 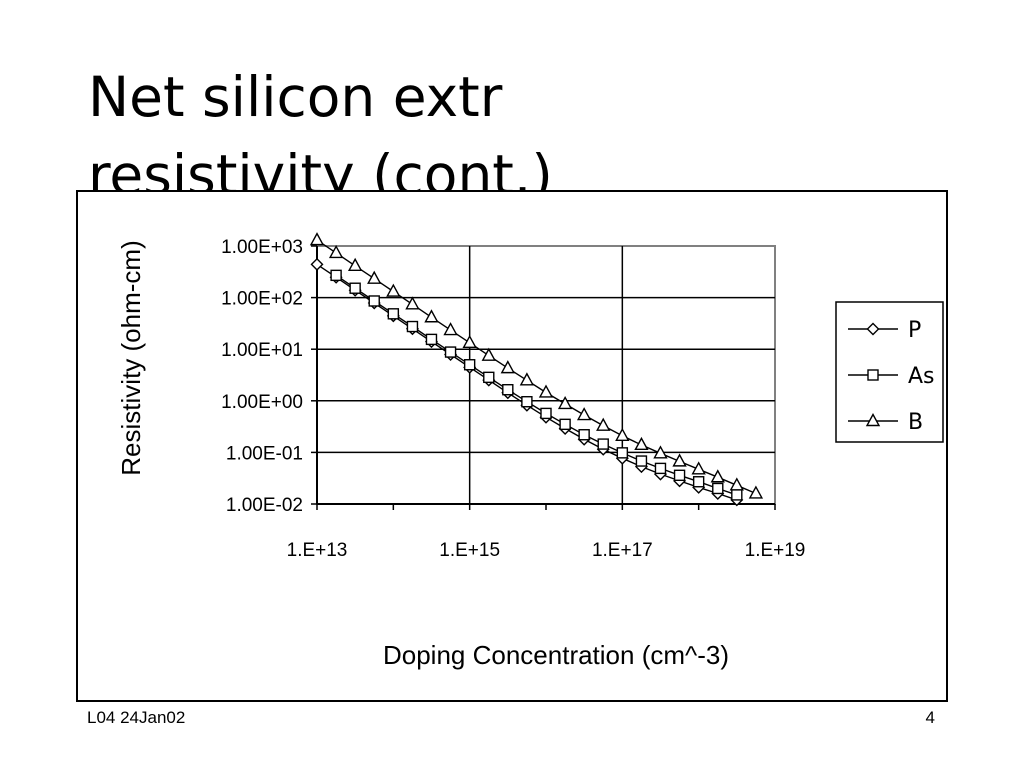 I want to click on y-tick-label: 1.00E-02, so click(x=264, y=505).